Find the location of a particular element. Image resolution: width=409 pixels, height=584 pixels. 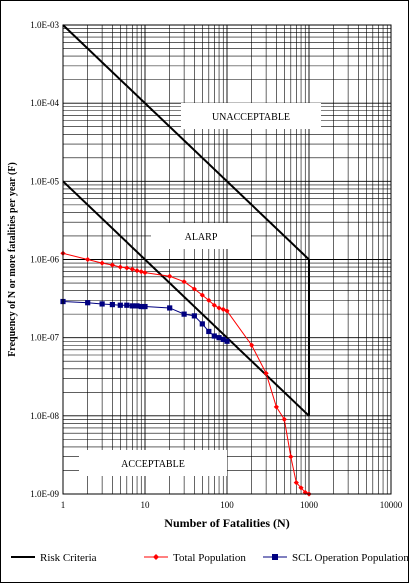

region-unacceptable-label: UNACCEPTABLE is located at coordinates (251, 117).